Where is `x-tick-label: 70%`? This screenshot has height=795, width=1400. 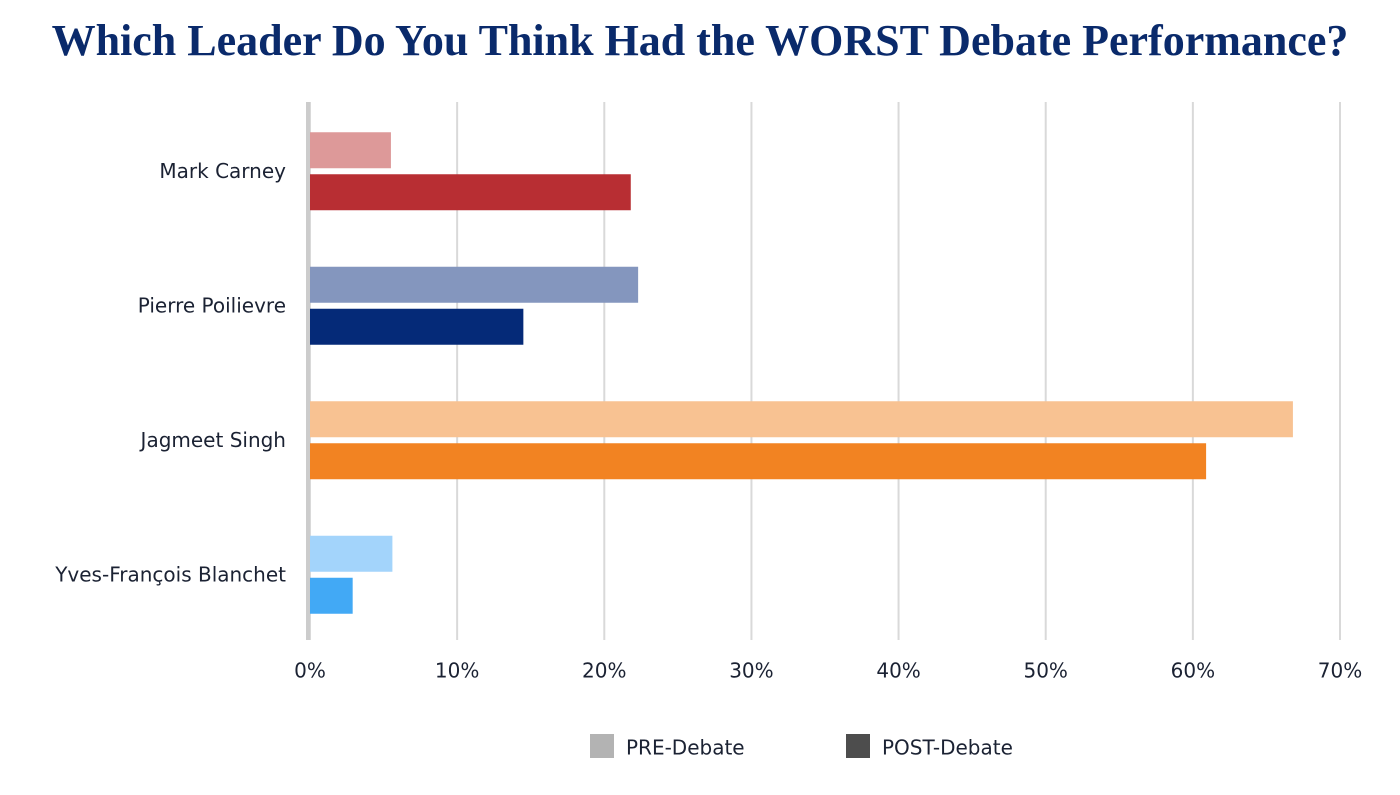
x-tick-label: 70% is located at coordinates (1340, 671).